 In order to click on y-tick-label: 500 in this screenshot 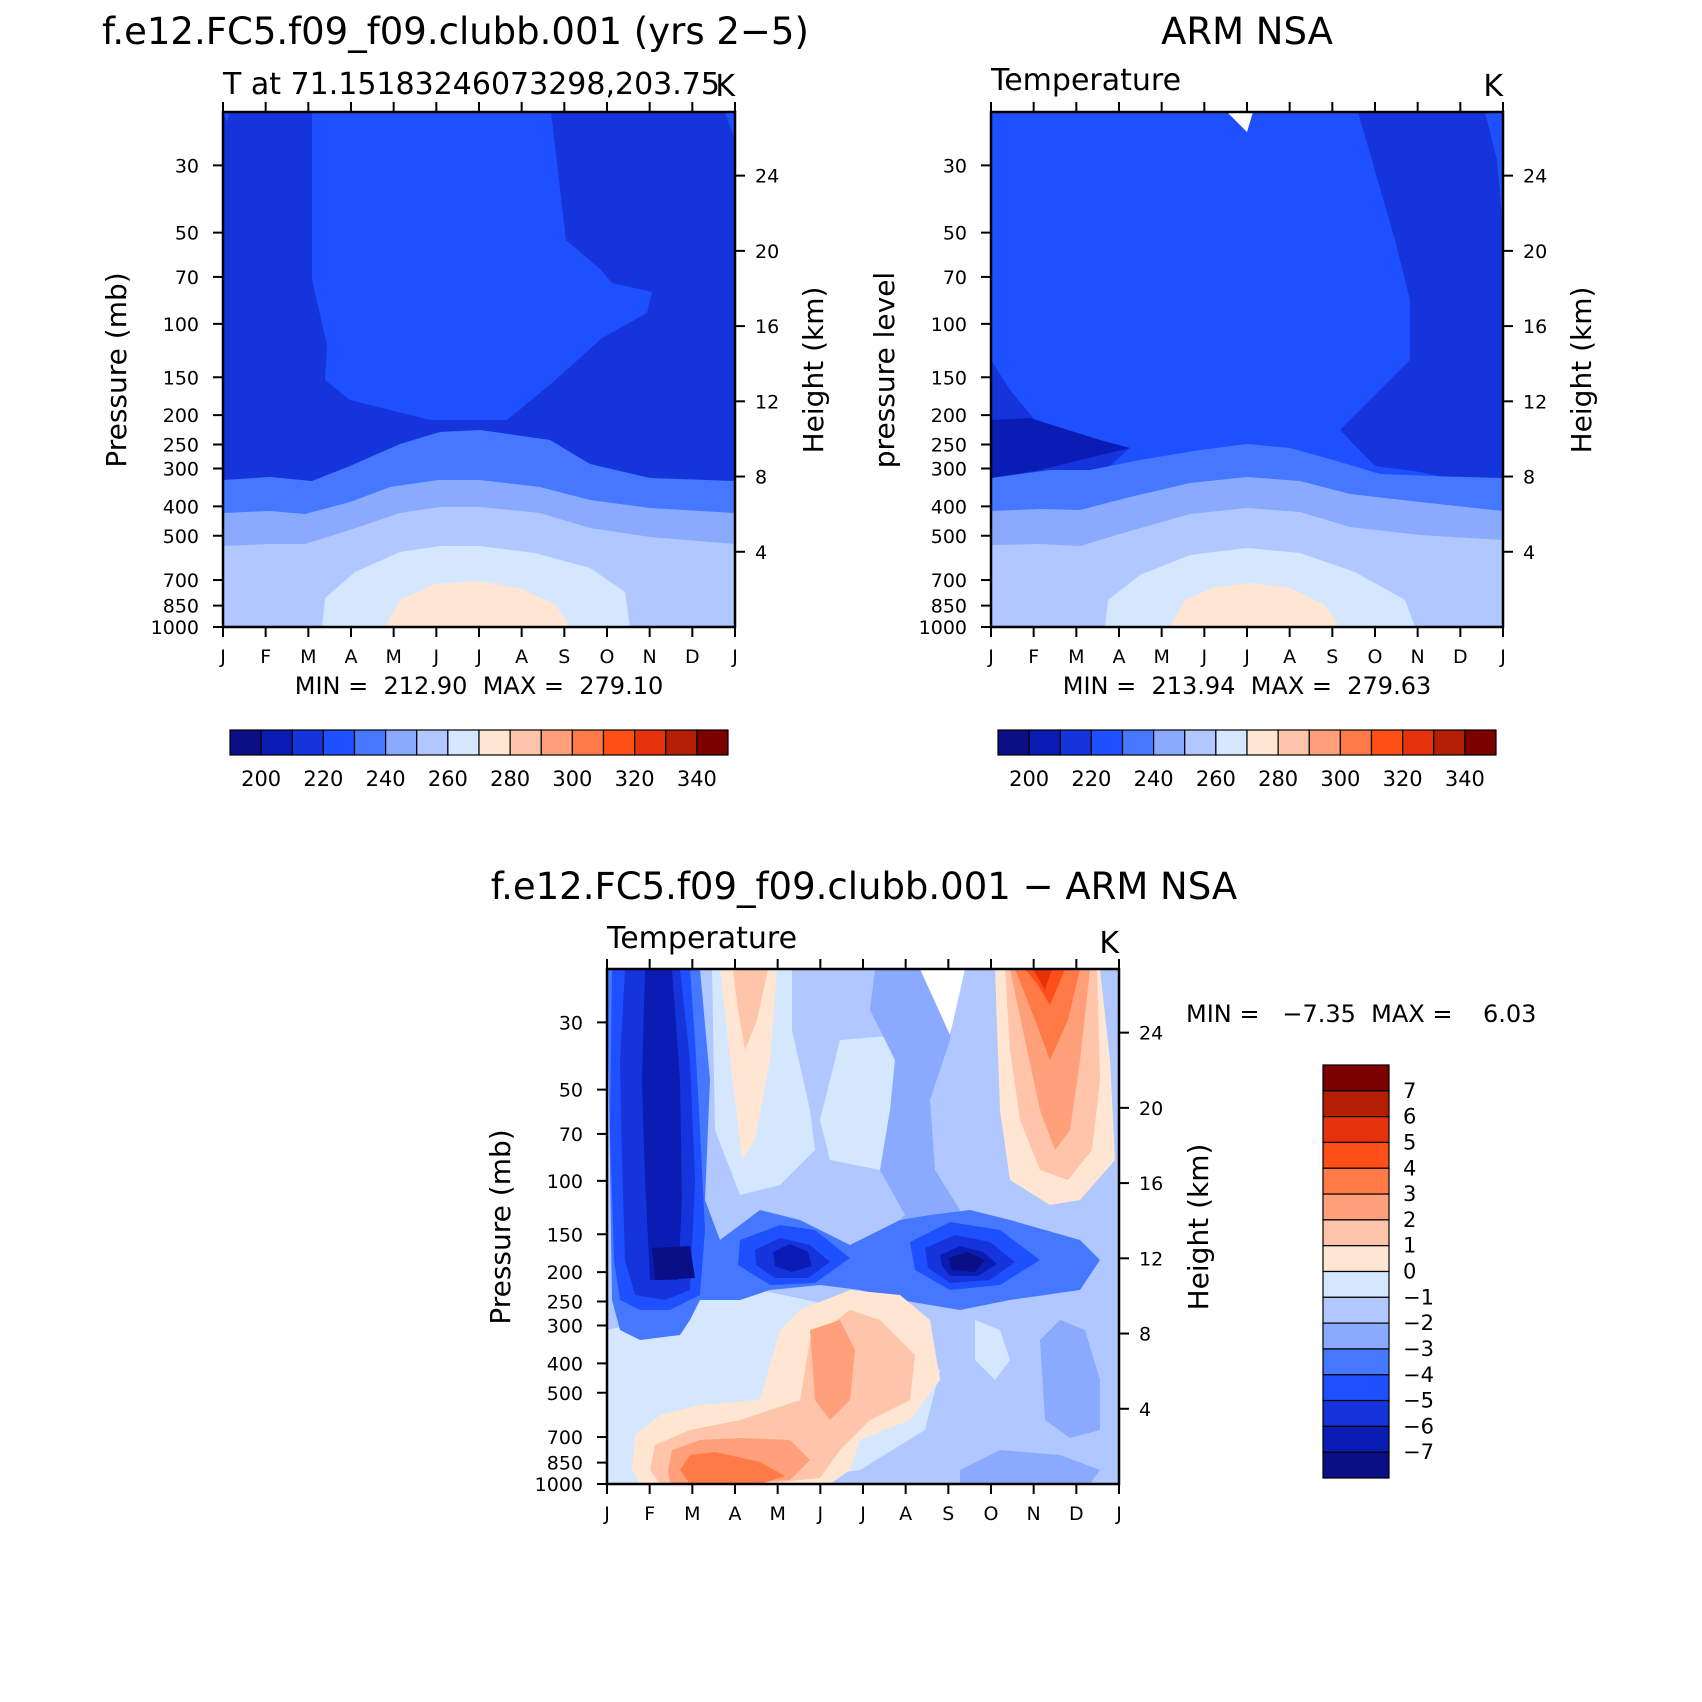, I will do `click(181, 537)`.